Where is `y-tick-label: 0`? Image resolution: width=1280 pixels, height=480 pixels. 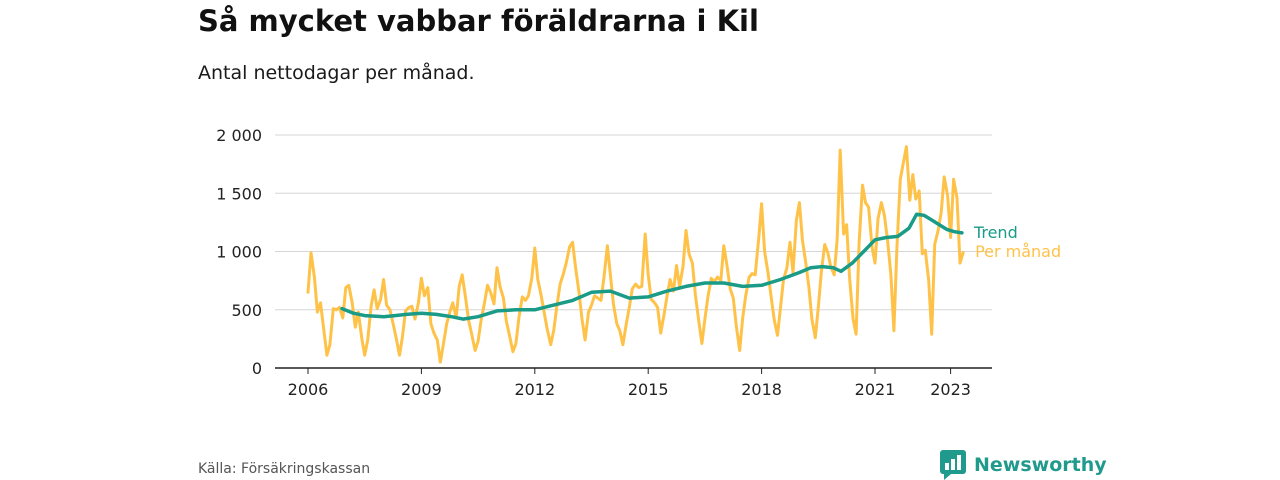
y-tick-label: 0 is located at coordinates (257, 368).